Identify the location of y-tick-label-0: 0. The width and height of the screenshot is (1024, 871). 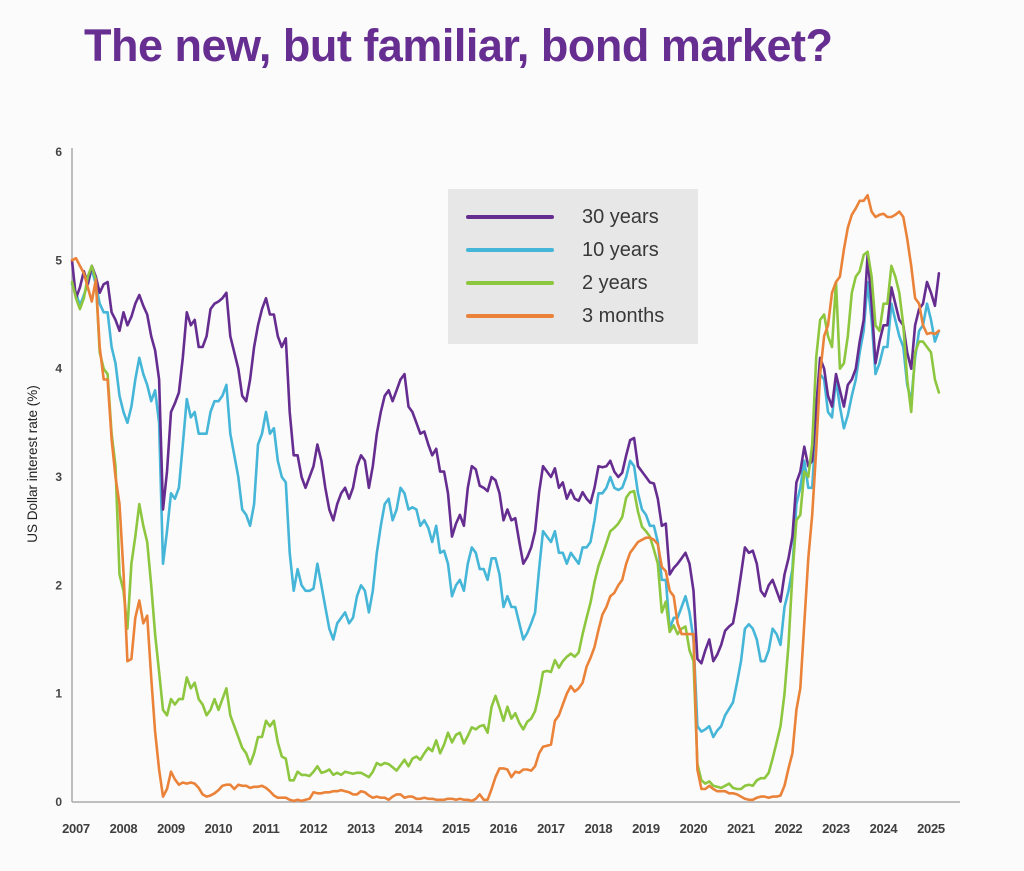
(58, 802).